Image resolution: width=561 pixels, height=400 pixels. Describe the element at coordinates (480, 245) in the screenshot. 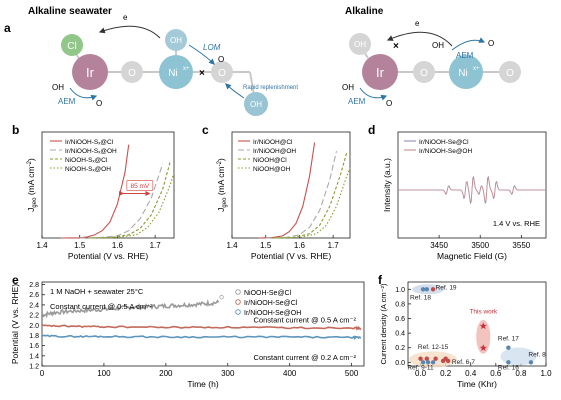

I see `x-tick-label: 3500` at that location.